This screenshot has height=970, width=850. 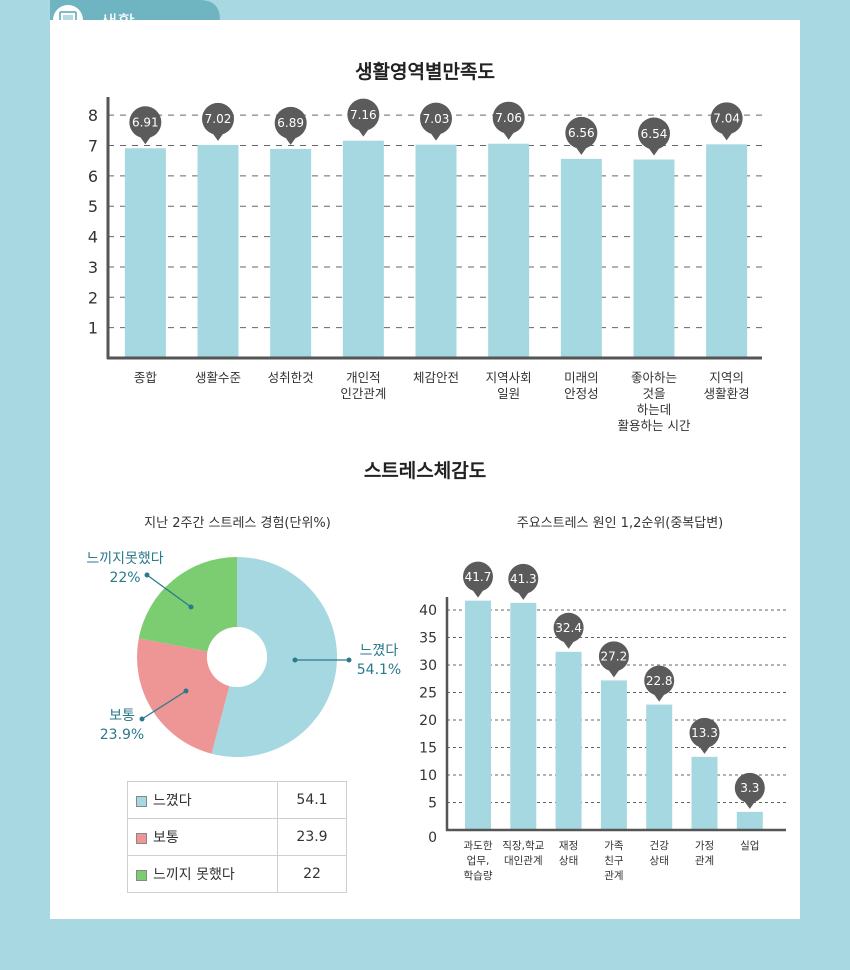 I want to click on x-tick-label: 직장,학교 대인관계, so click(x=523, y=853).